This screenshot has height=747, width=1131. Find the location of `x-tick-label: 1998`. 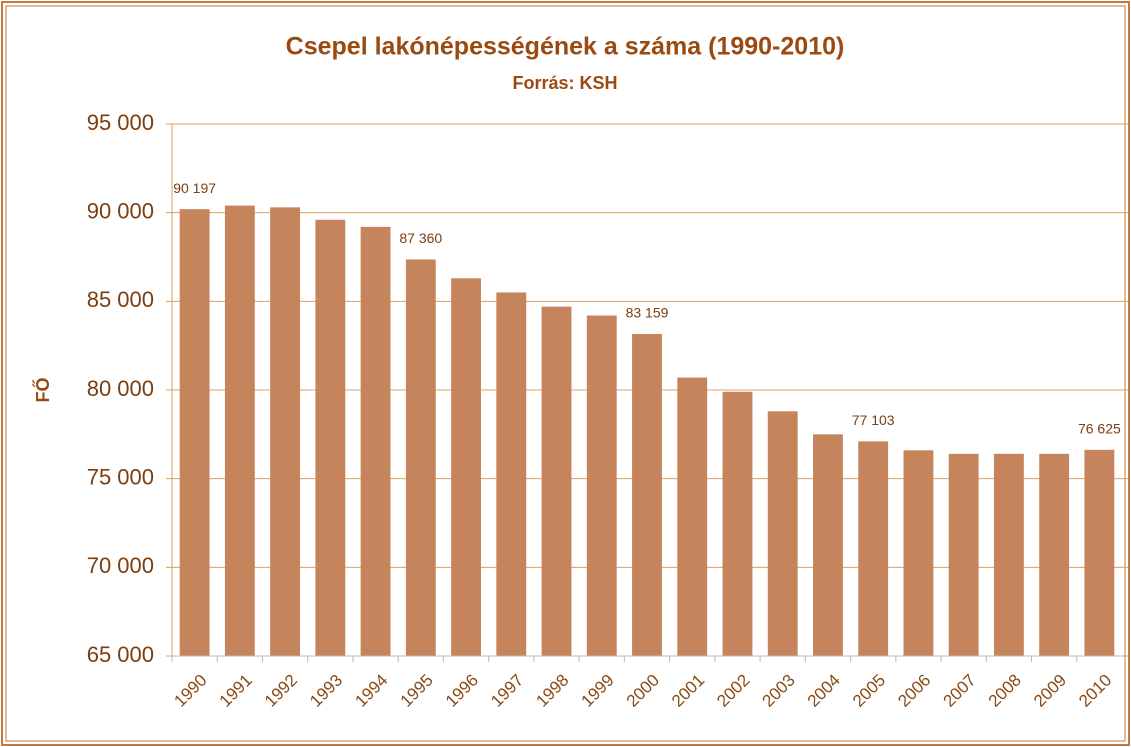

x-tick-label: 1998 is located at coordinates (552, 691).